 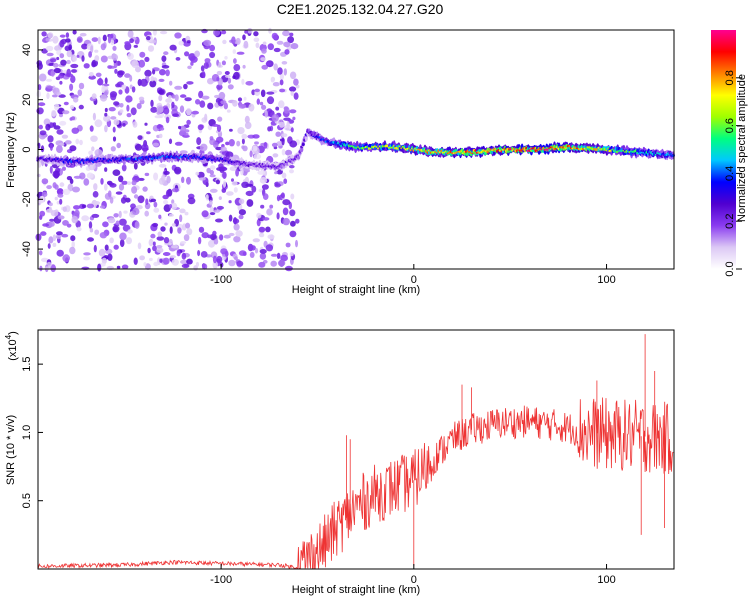 What do you see at coordinates (730, 221) in the screenshot?
I see `colorbar-tick-label: 0.2` at bounding box center [730, 221].